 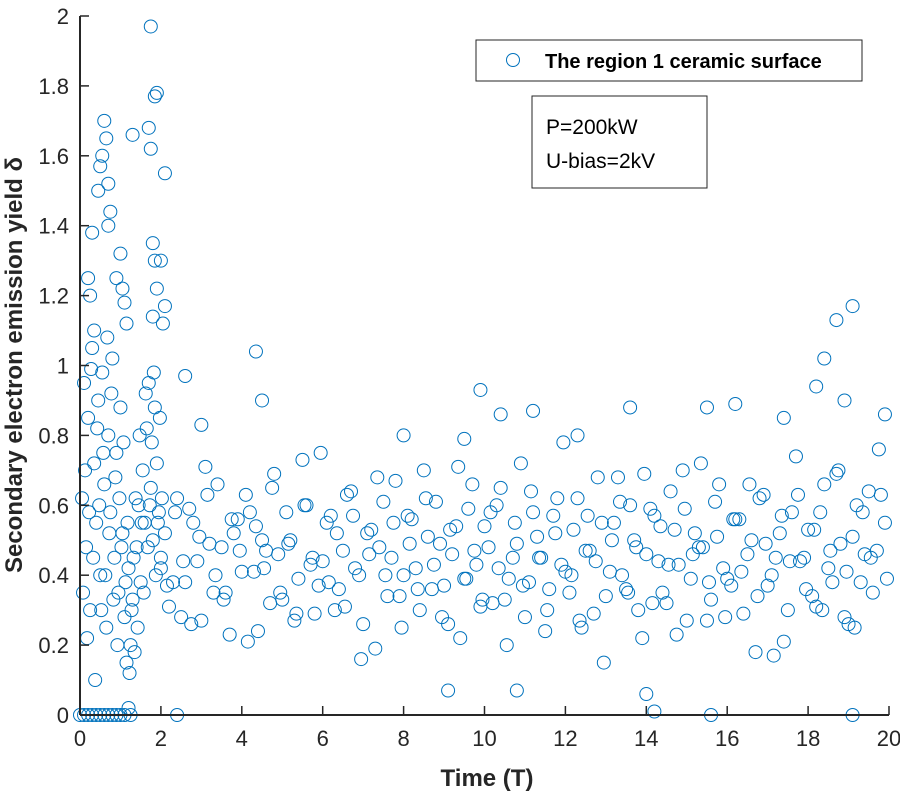 I want to click on x-tick-label: 18, so click(x=808, y=738).